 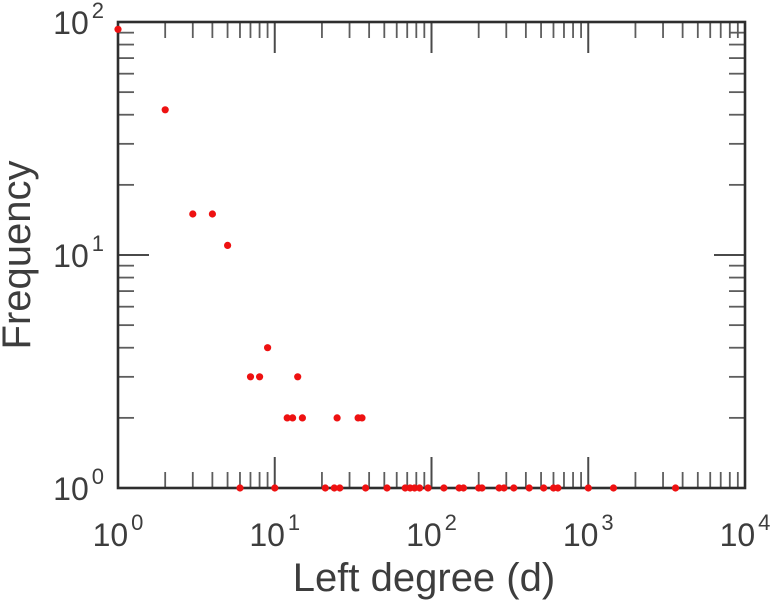 I want to click on x-tick-label-10e3: 10 3, so click(x=588, y=531).